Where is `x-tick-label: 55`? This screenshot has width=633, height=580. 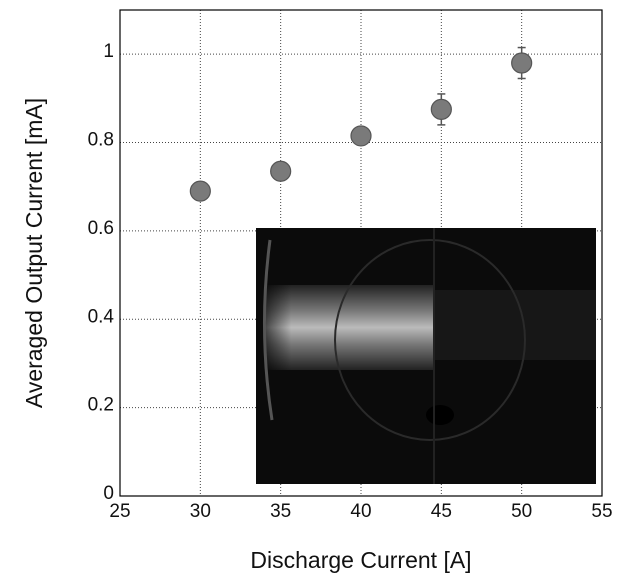 x-tick-label: 55 is located at coordinates (601, 511).